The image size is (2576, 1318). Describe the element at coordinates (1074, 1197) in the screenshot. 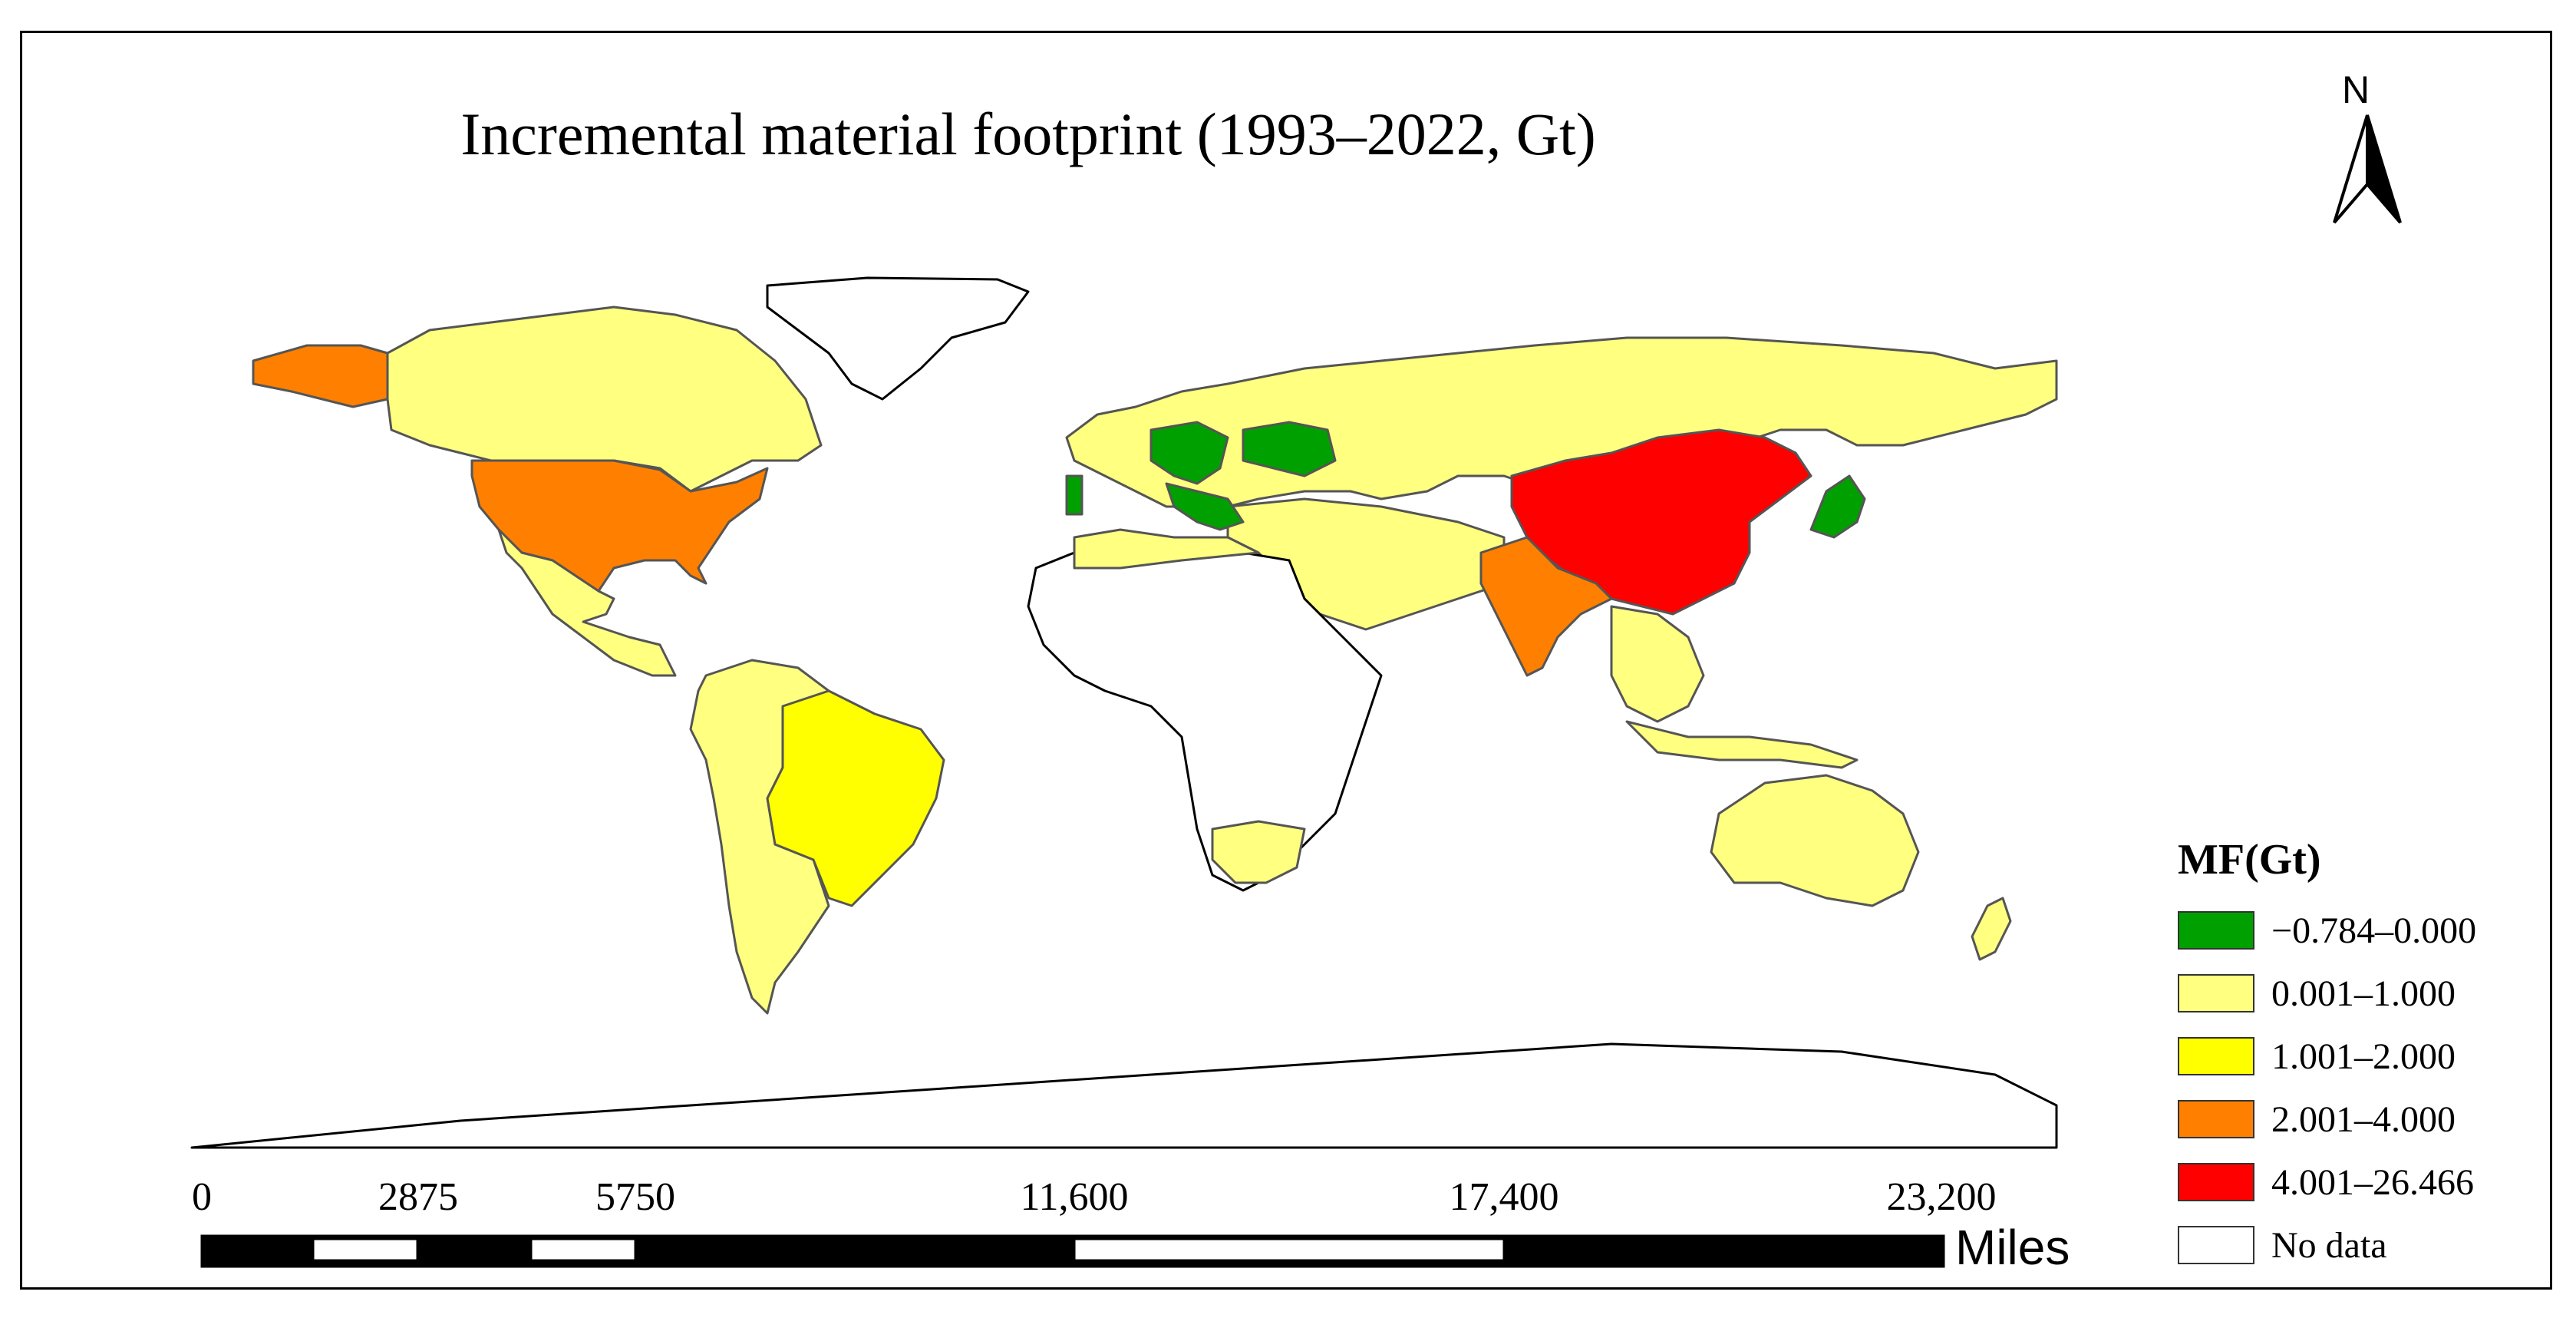

I see `scale-label-3: 11,600` at that location.